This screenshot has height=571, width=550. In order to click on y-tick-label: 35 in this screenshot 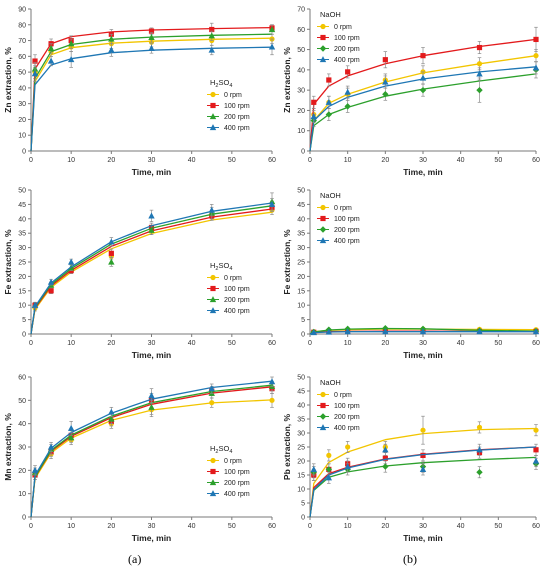, I will do `click(22, 234)`.